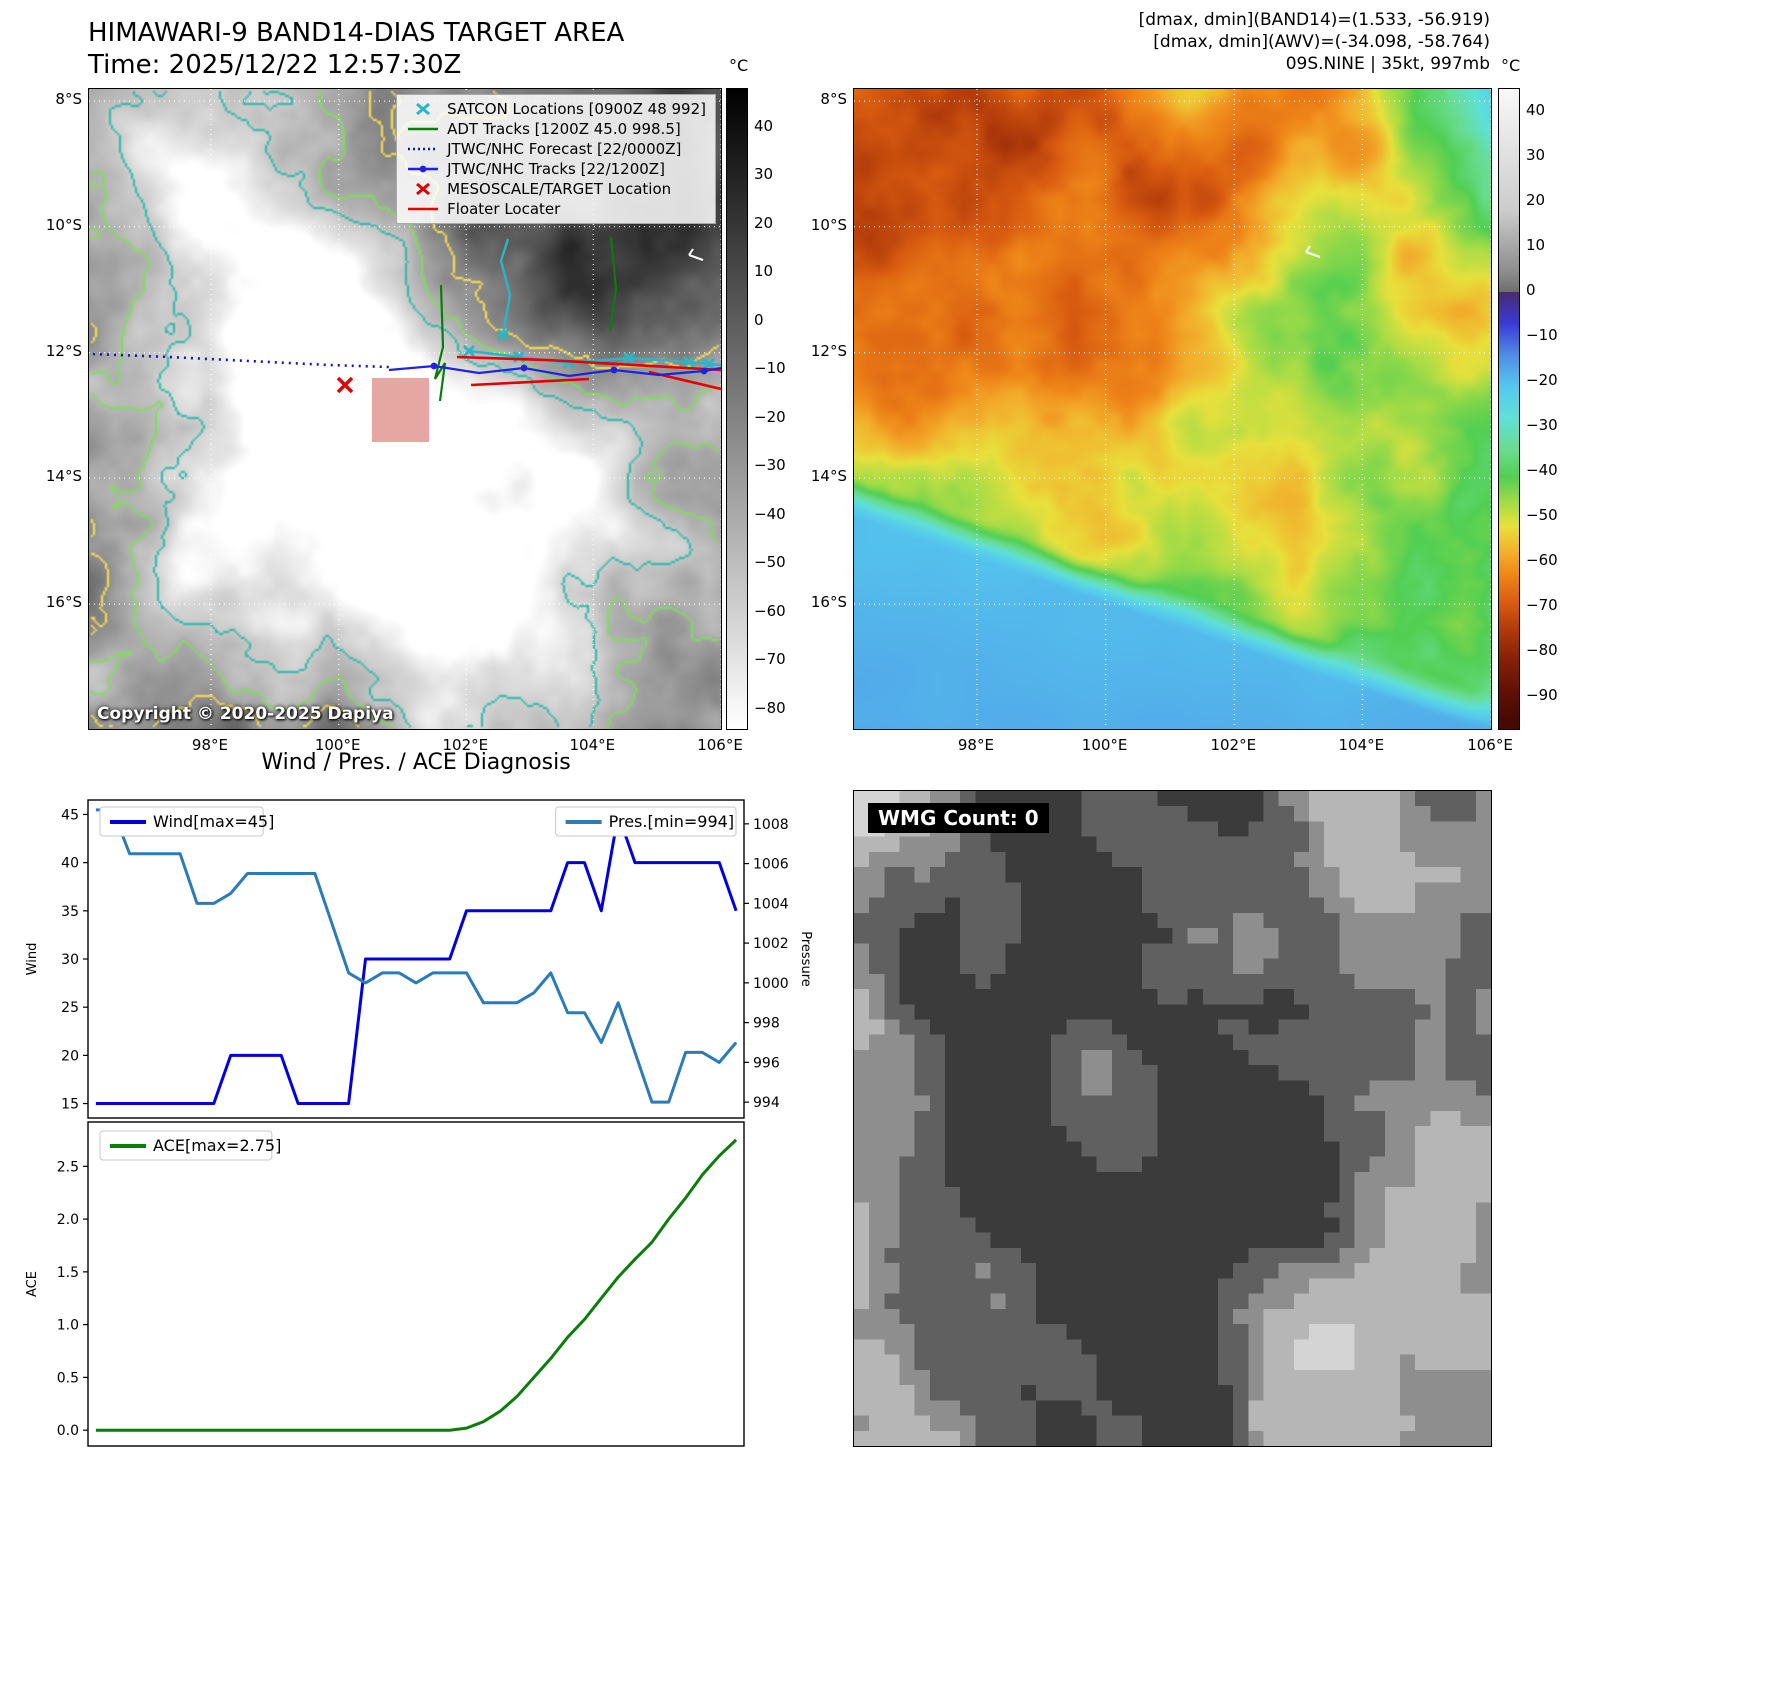  I want to click on legend-item: JTWC/NHC Tracks [22/1200Z], so click(556, 169).